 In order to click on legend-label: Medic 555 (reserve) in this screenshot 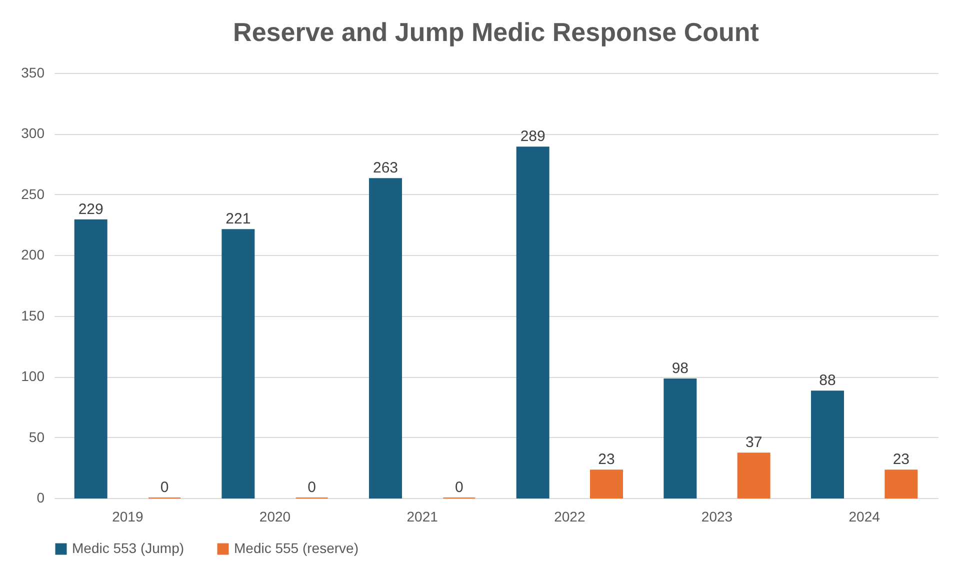, I will do `click(296, 548)`.